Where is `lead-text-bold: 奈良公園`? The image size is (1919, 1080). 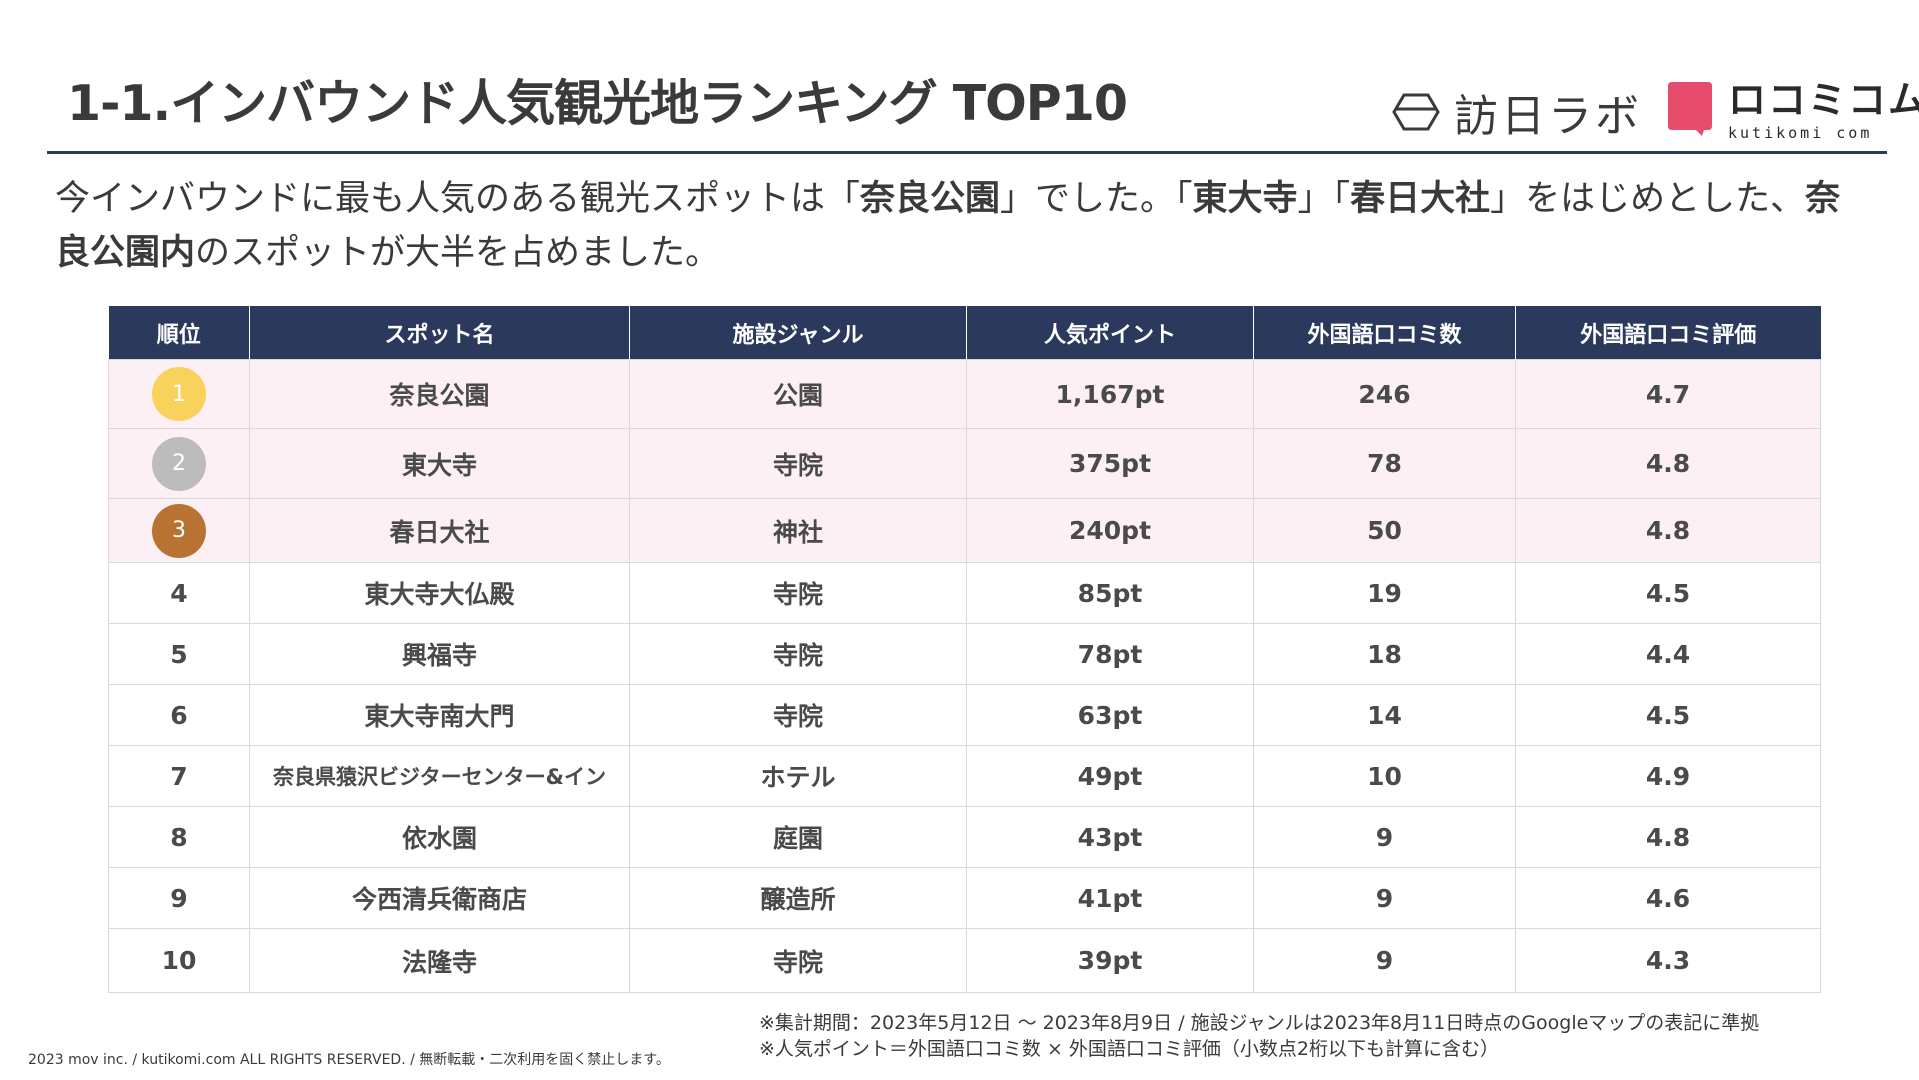 lead-text-bold: 奈良公園 is located at coordinates (930, 199).